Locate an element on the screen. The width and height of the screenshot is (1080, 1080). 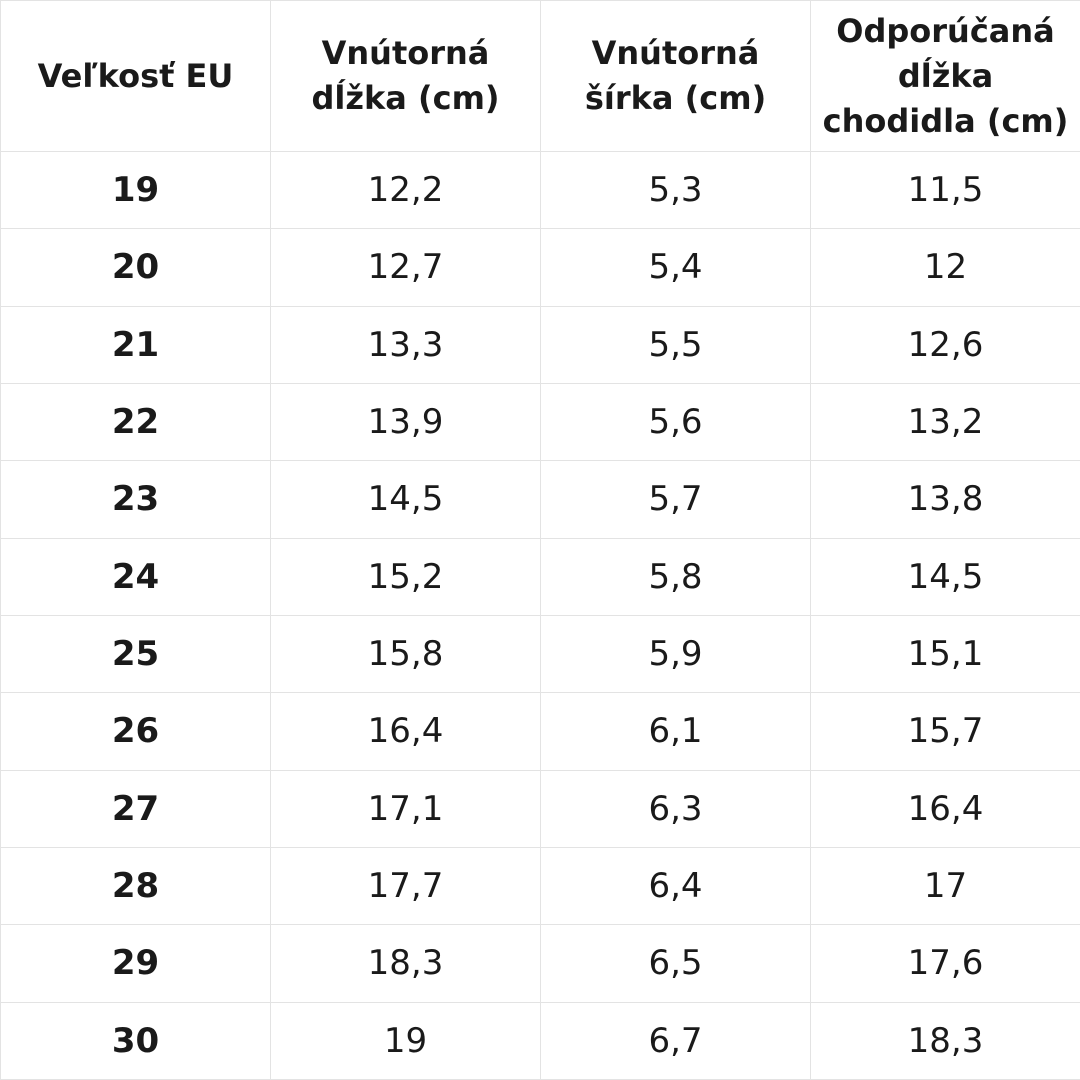
cell-eu-size: 23 is located at coordinates (135, 499).